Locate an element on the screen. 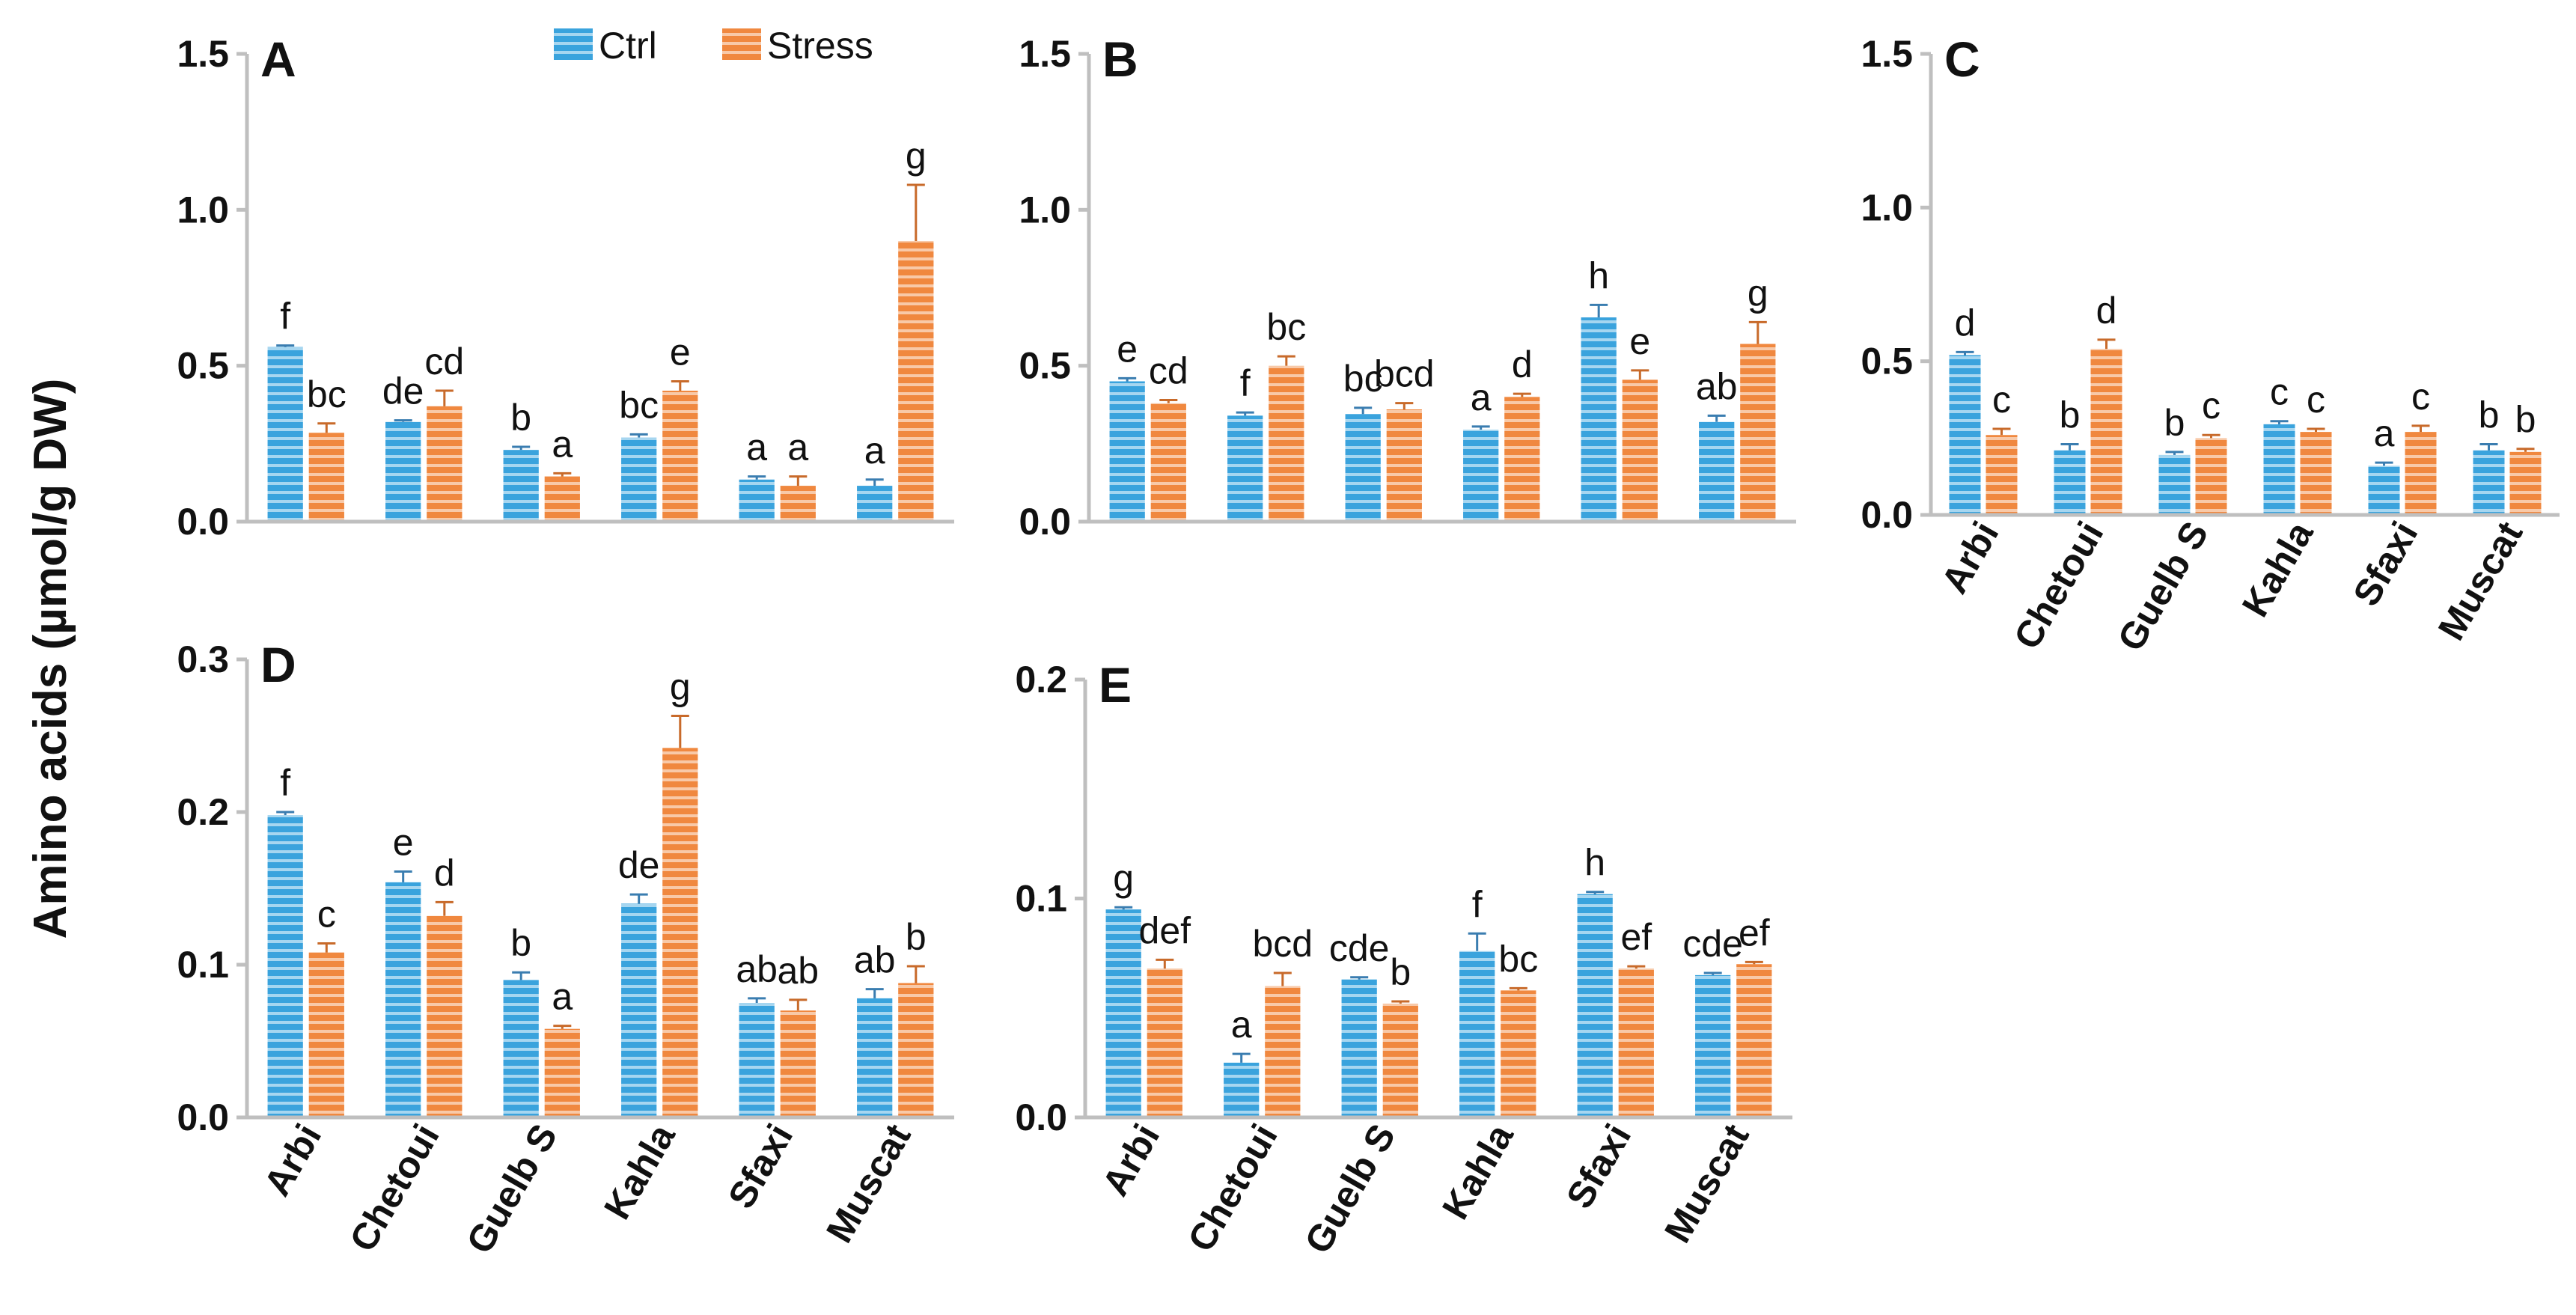  significance-letter: h is located at coordinates (1594, 863).